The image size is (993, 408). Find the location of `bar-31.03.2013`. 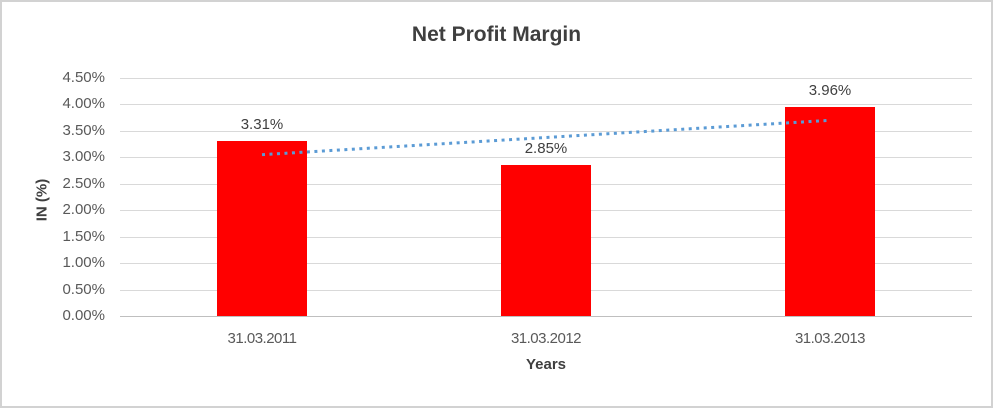

bar-31.03.2013 is located at coordinates (830, 211).